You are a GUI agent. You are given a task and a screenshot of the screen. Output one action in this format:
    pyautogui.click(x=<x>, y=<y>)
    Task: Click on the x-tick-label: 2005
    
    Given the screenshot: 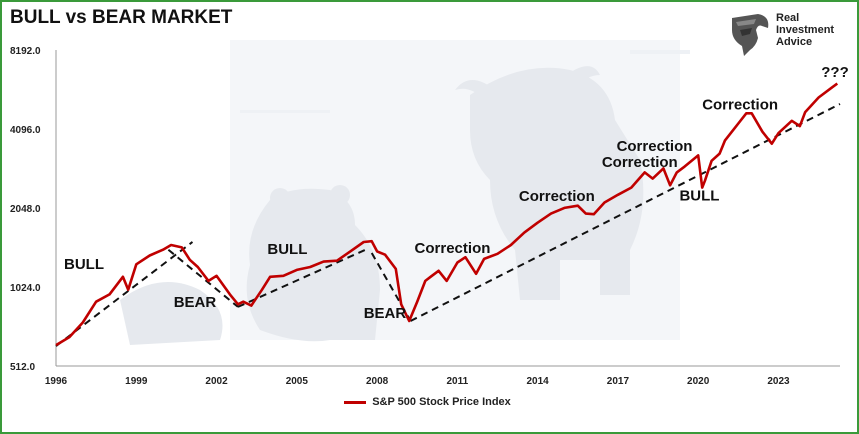 What is the action you would take?
    pyautogui.click(x=297, y=381)
    